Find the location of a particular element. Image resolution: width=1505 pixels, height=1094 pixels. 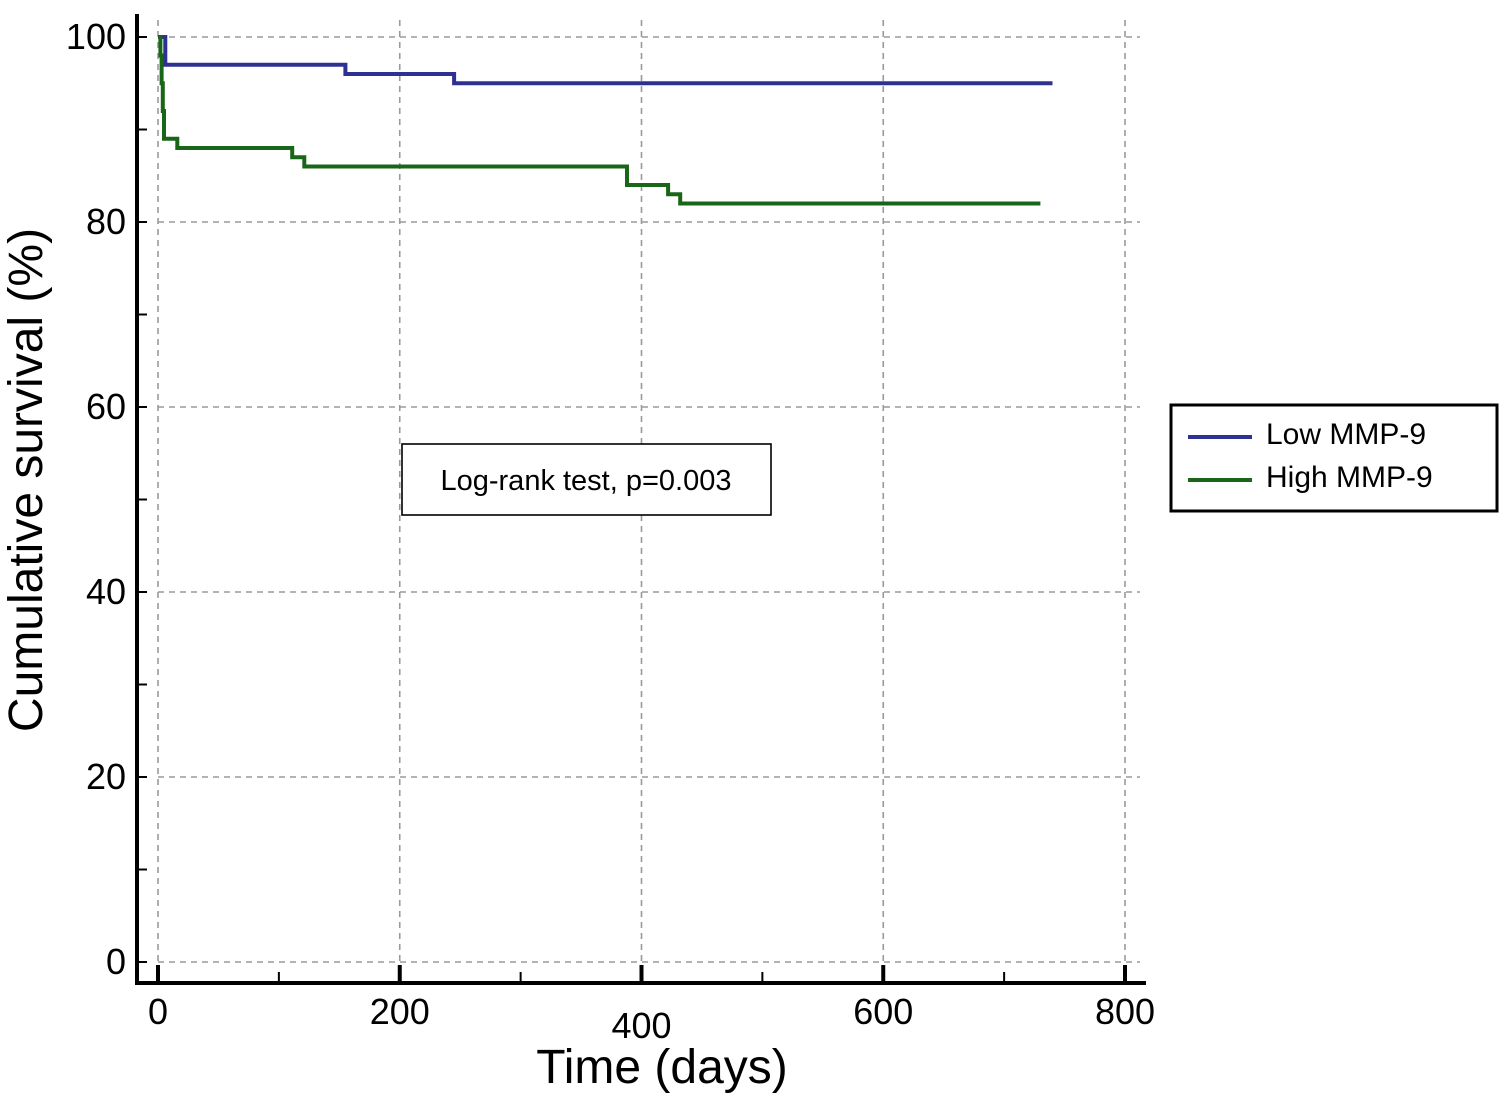

legend-label-high-mmp9: High MMP-9 is located at coordinates (1349, 477).